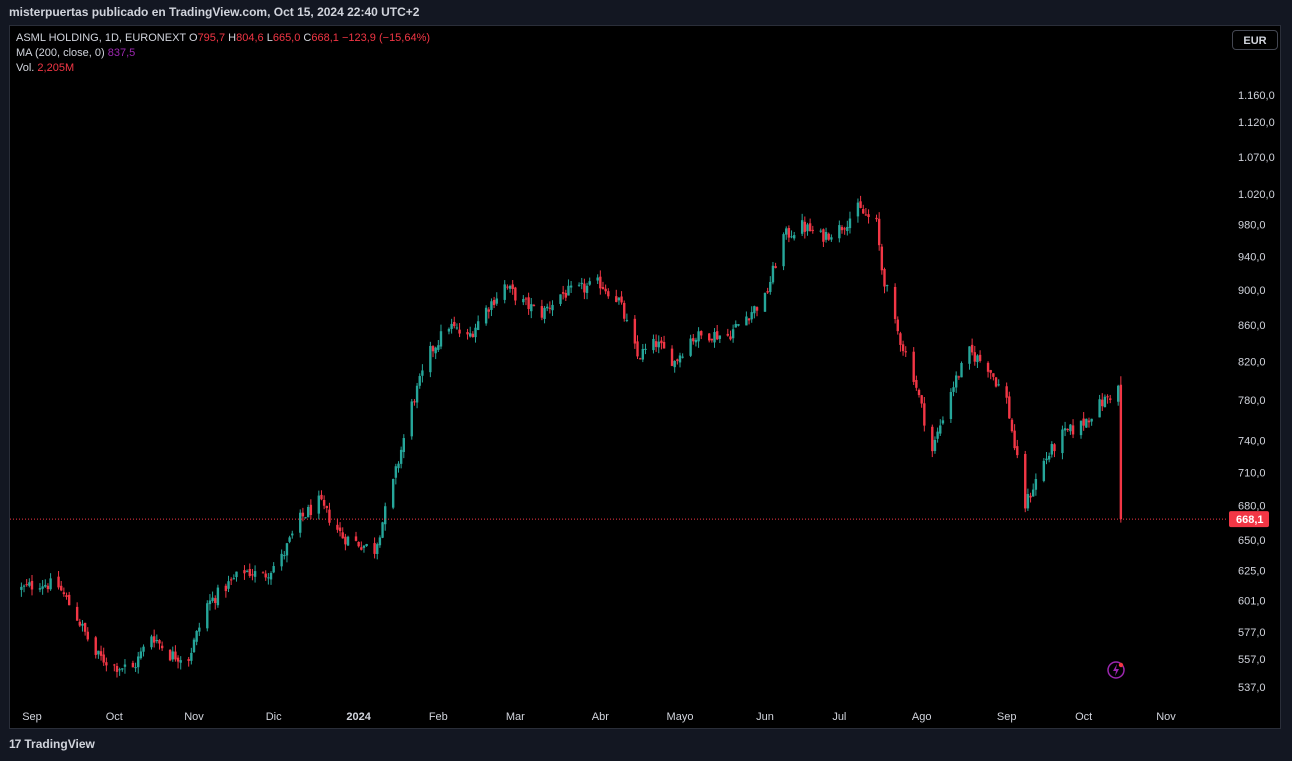  Describe the element at coordinates (223, 53) in the screenshot. I see `legend-ma-row: MA (200, close, 0) 837,5` at that location.